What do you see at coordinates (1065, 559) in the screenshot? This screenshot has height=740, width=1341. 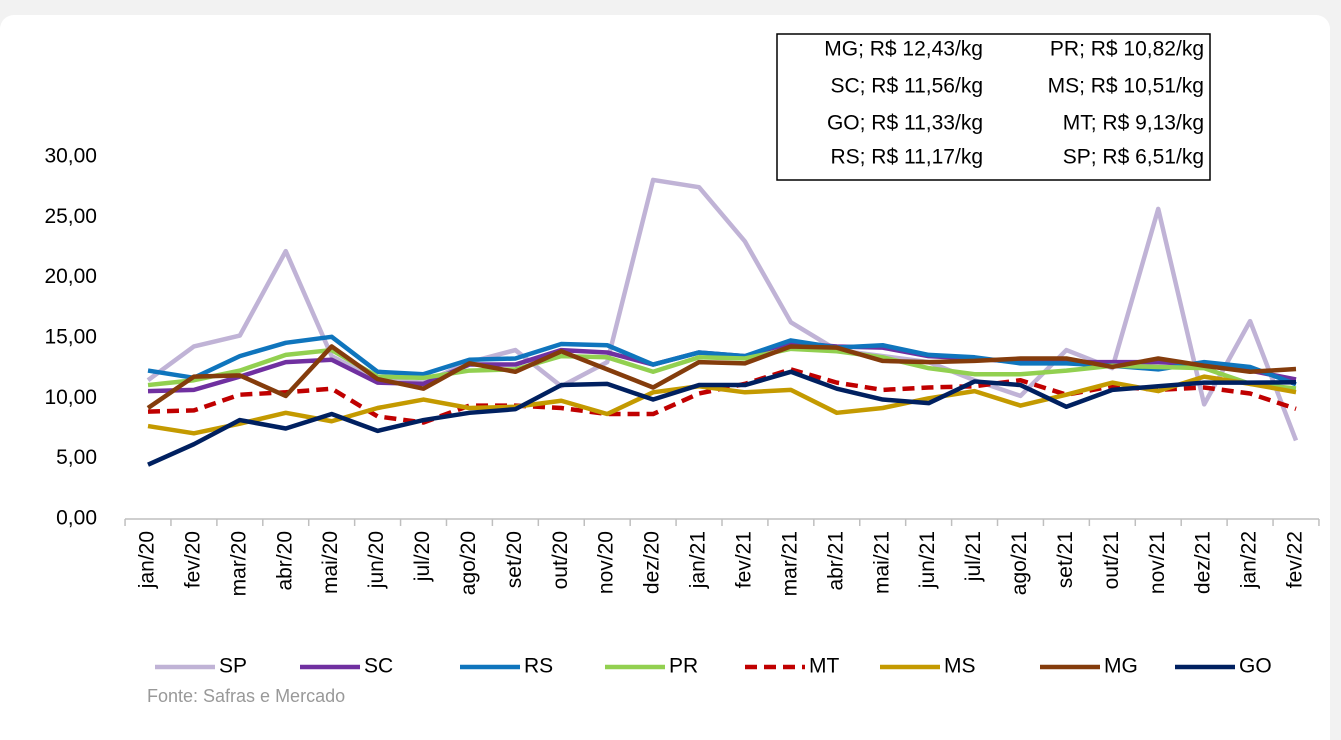 I see `x-tick-label: set/21` at bounding box center [1065, 559].